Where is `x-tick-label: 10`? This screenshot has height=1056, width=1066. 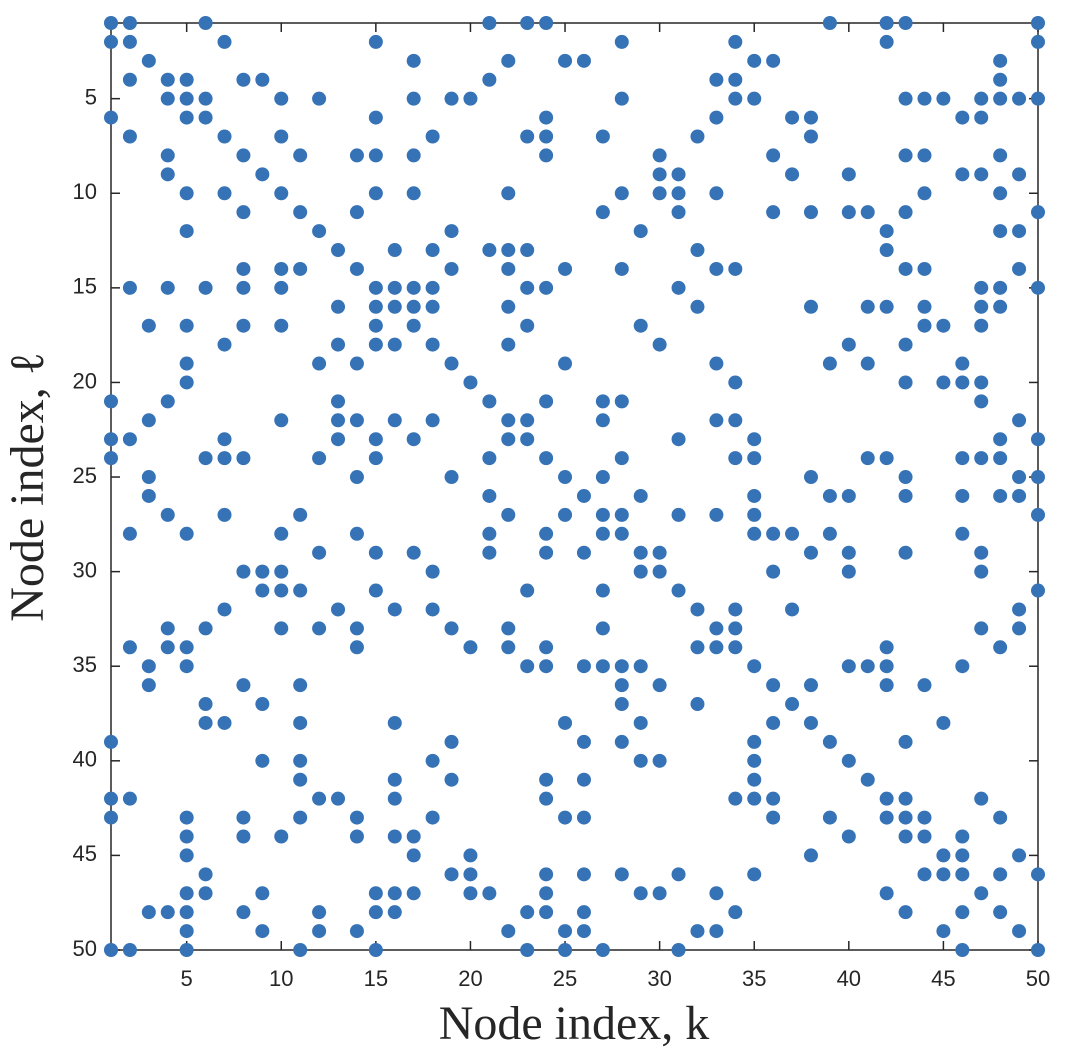
x-tick-label: 10 is located at coordinates (281, 978).